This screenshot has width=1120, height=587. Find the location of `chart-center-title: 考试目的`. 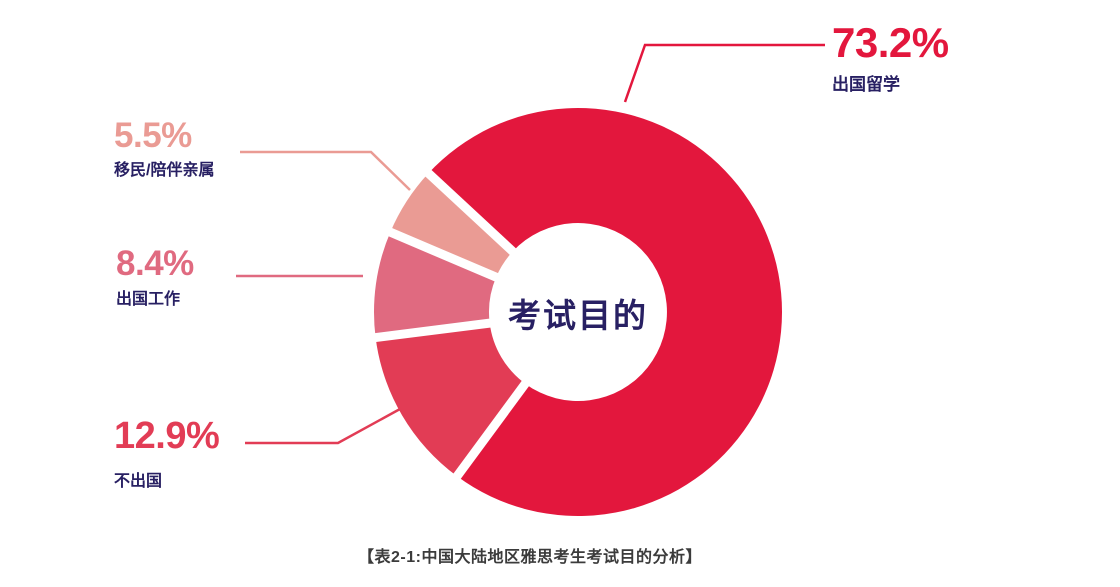

chart-center-title: 考试目的 is located at coordinates (578, 315).